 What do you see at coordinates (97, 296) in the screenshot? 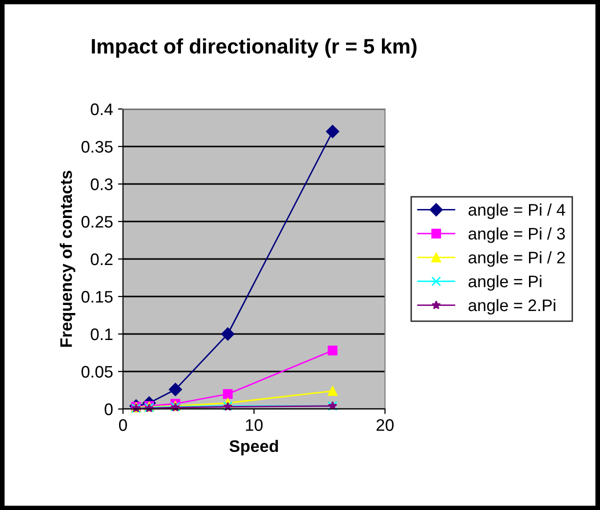
I see `y-tick-label: 0.15` at bounding box center [97, 296].